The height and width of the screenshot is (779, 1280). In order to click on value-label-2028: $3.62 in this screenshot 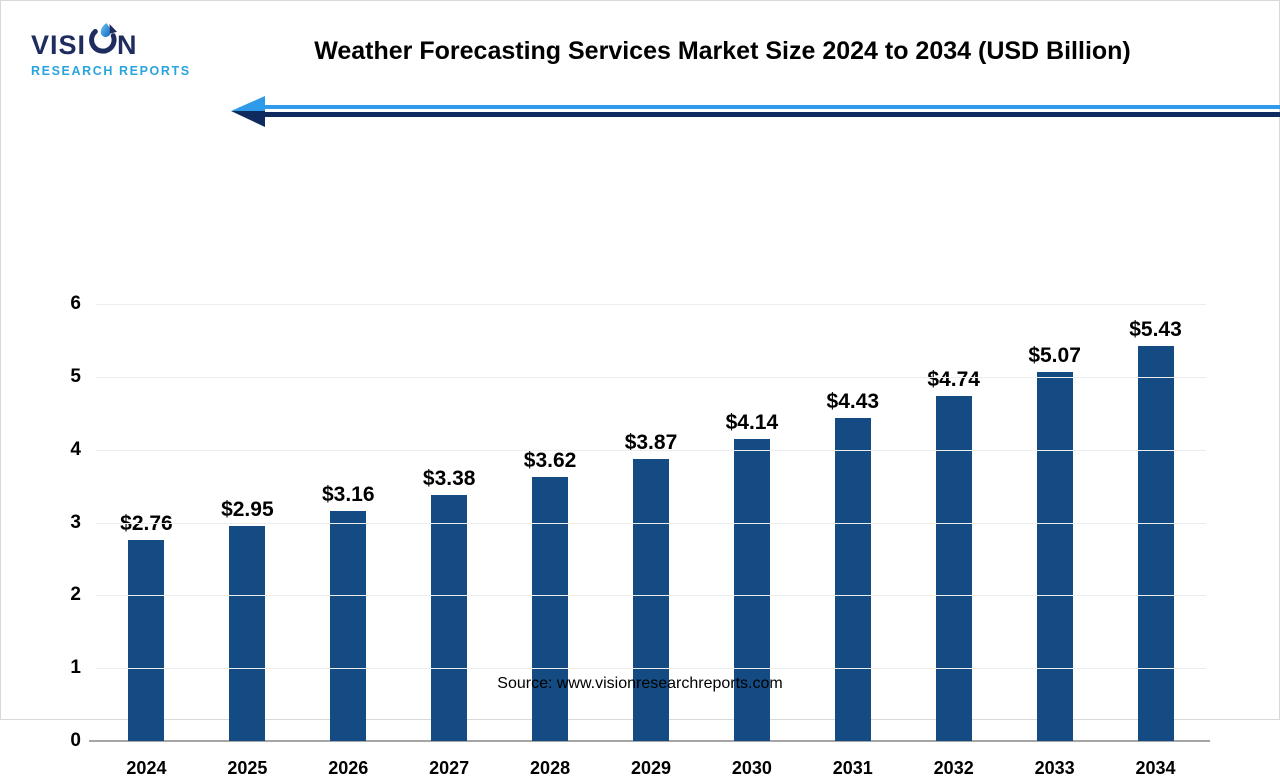, I will do `click(550, 461)`.